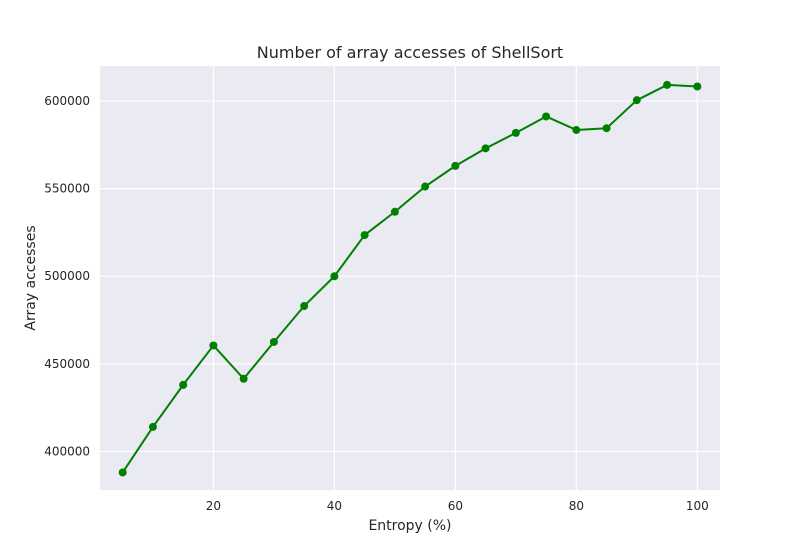 The width and height of the screenshot is (800, 550). I want to click on x-tick-label: 40, so click(334, 506).